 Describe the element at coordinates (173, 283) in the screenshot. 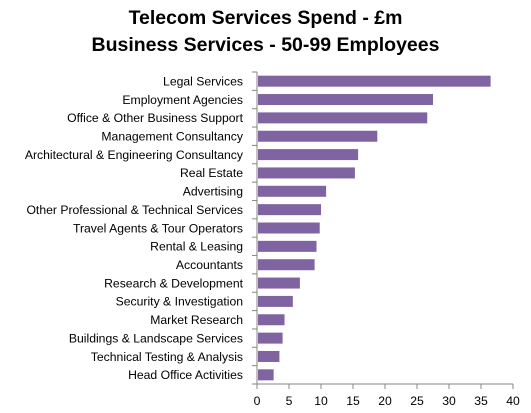

I see `category-label: Research & Development` at that location.